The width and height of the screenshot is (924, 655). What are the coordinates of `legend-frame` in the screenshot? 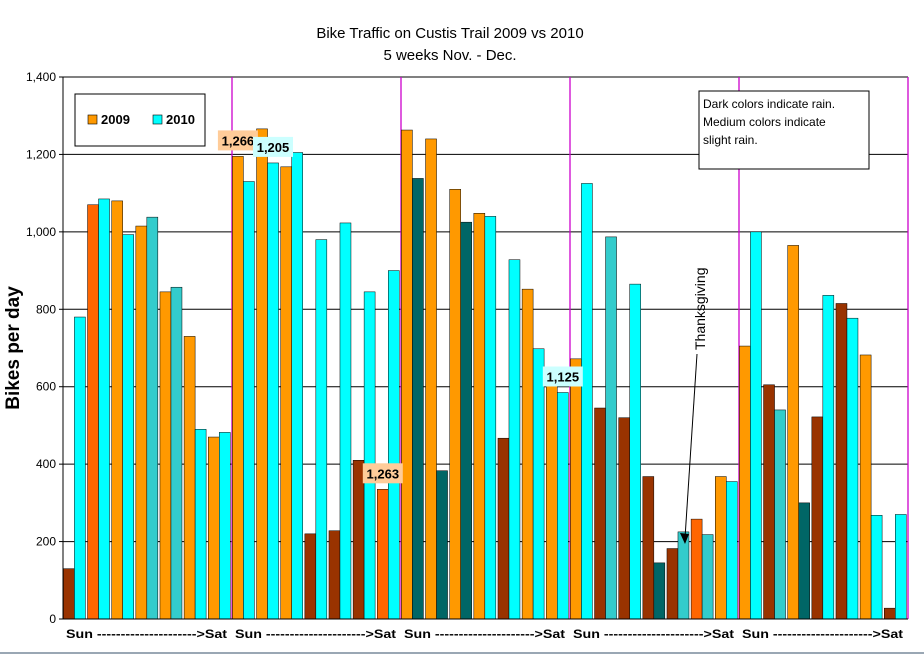 It's located at (140, 120).